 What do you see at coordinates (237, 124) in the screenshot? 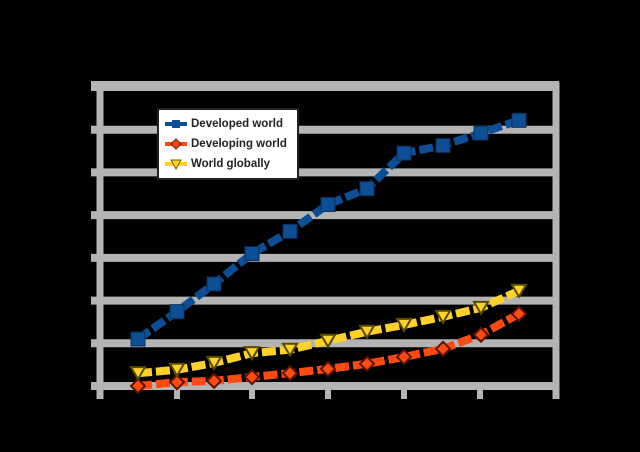
I see `legend-label: Developed world` at bounding box center [237, 124].